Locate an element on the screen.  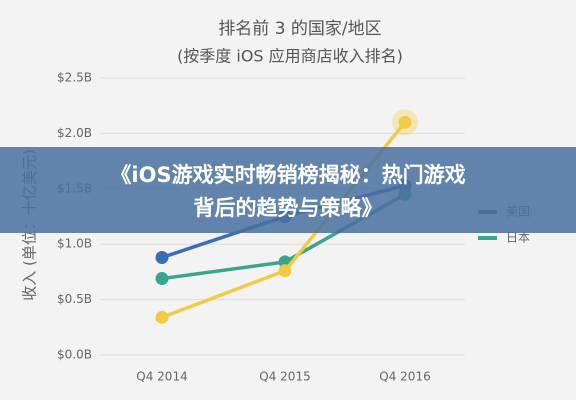
y-tick-label: $1.0B is located at coordinates (74, 244).